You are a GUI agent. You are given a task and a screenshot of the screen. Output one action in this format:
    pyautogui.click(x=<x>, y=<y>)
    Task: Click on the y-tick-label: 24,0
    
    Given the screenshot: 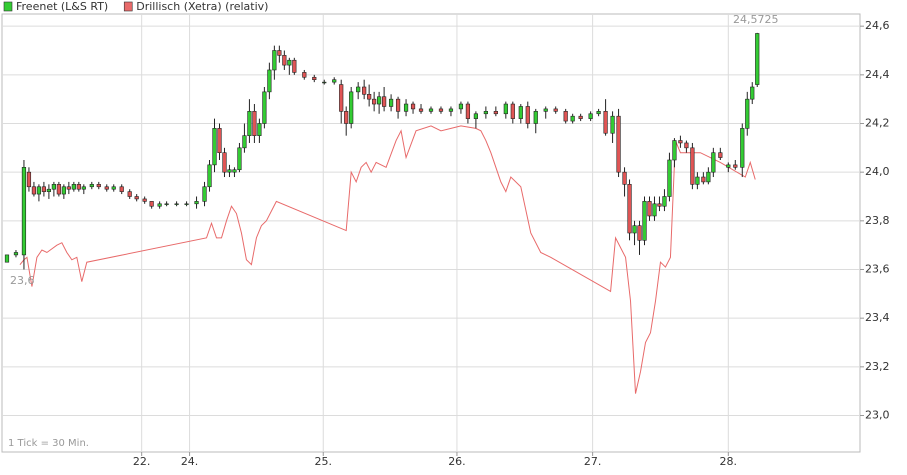 What is the action you would take?
    pyautogui.click(x=877, y=171)
    